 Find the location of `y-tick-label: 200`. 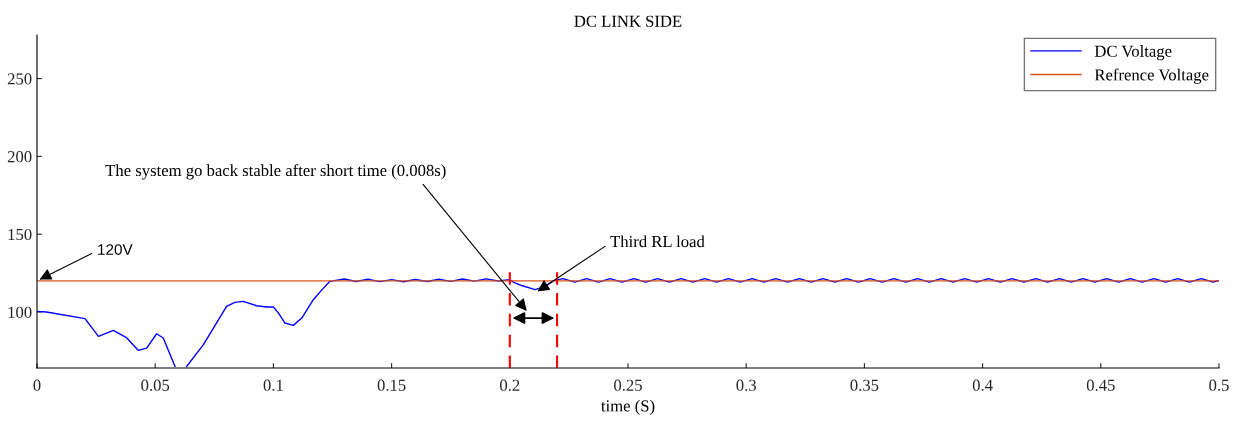

y-tick-label: 200 is located at coordinates (19, 157).